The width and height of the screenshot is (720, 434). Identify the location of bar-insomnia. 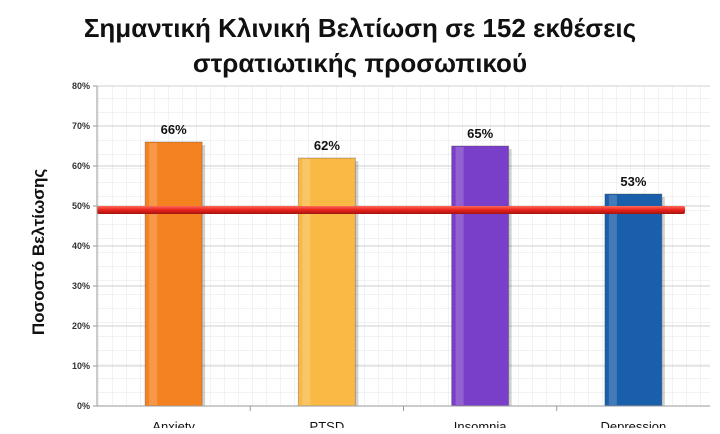
(481, 276).